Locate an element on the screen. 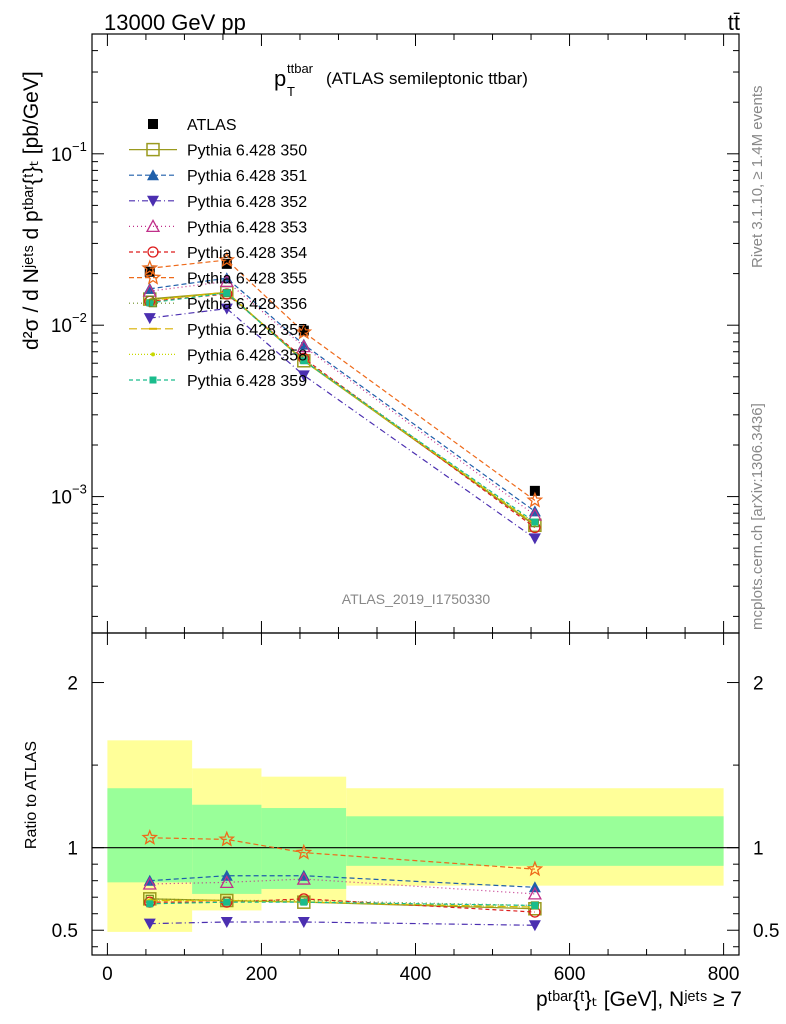 The height and width of the screenshot is (1024, 786). legend-entry: Pythia 6.428 353 is located at coordinates (218, 227).